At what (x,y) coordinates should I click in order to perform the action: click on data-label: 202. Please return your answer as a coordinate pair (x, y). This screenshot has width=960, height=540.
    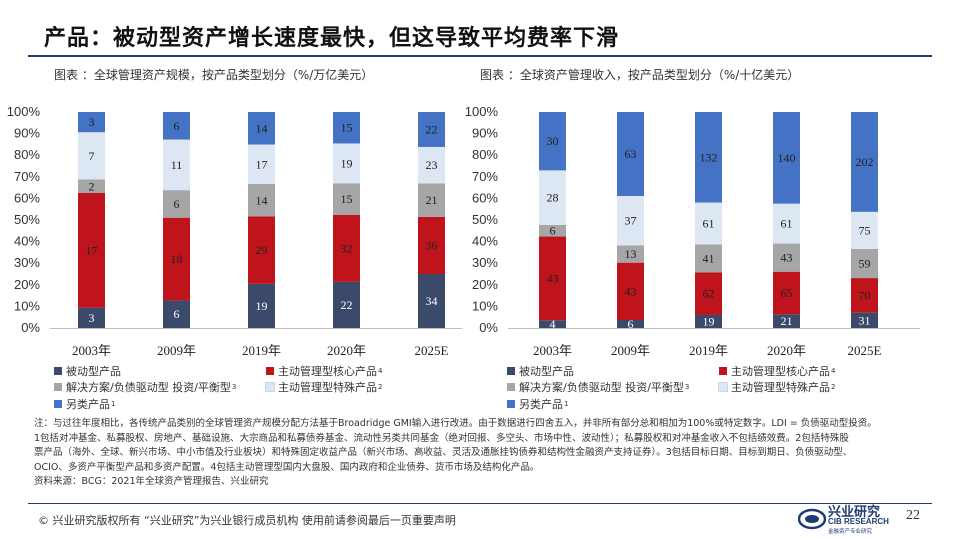
    Looking at the image, I should click on (865, 162).